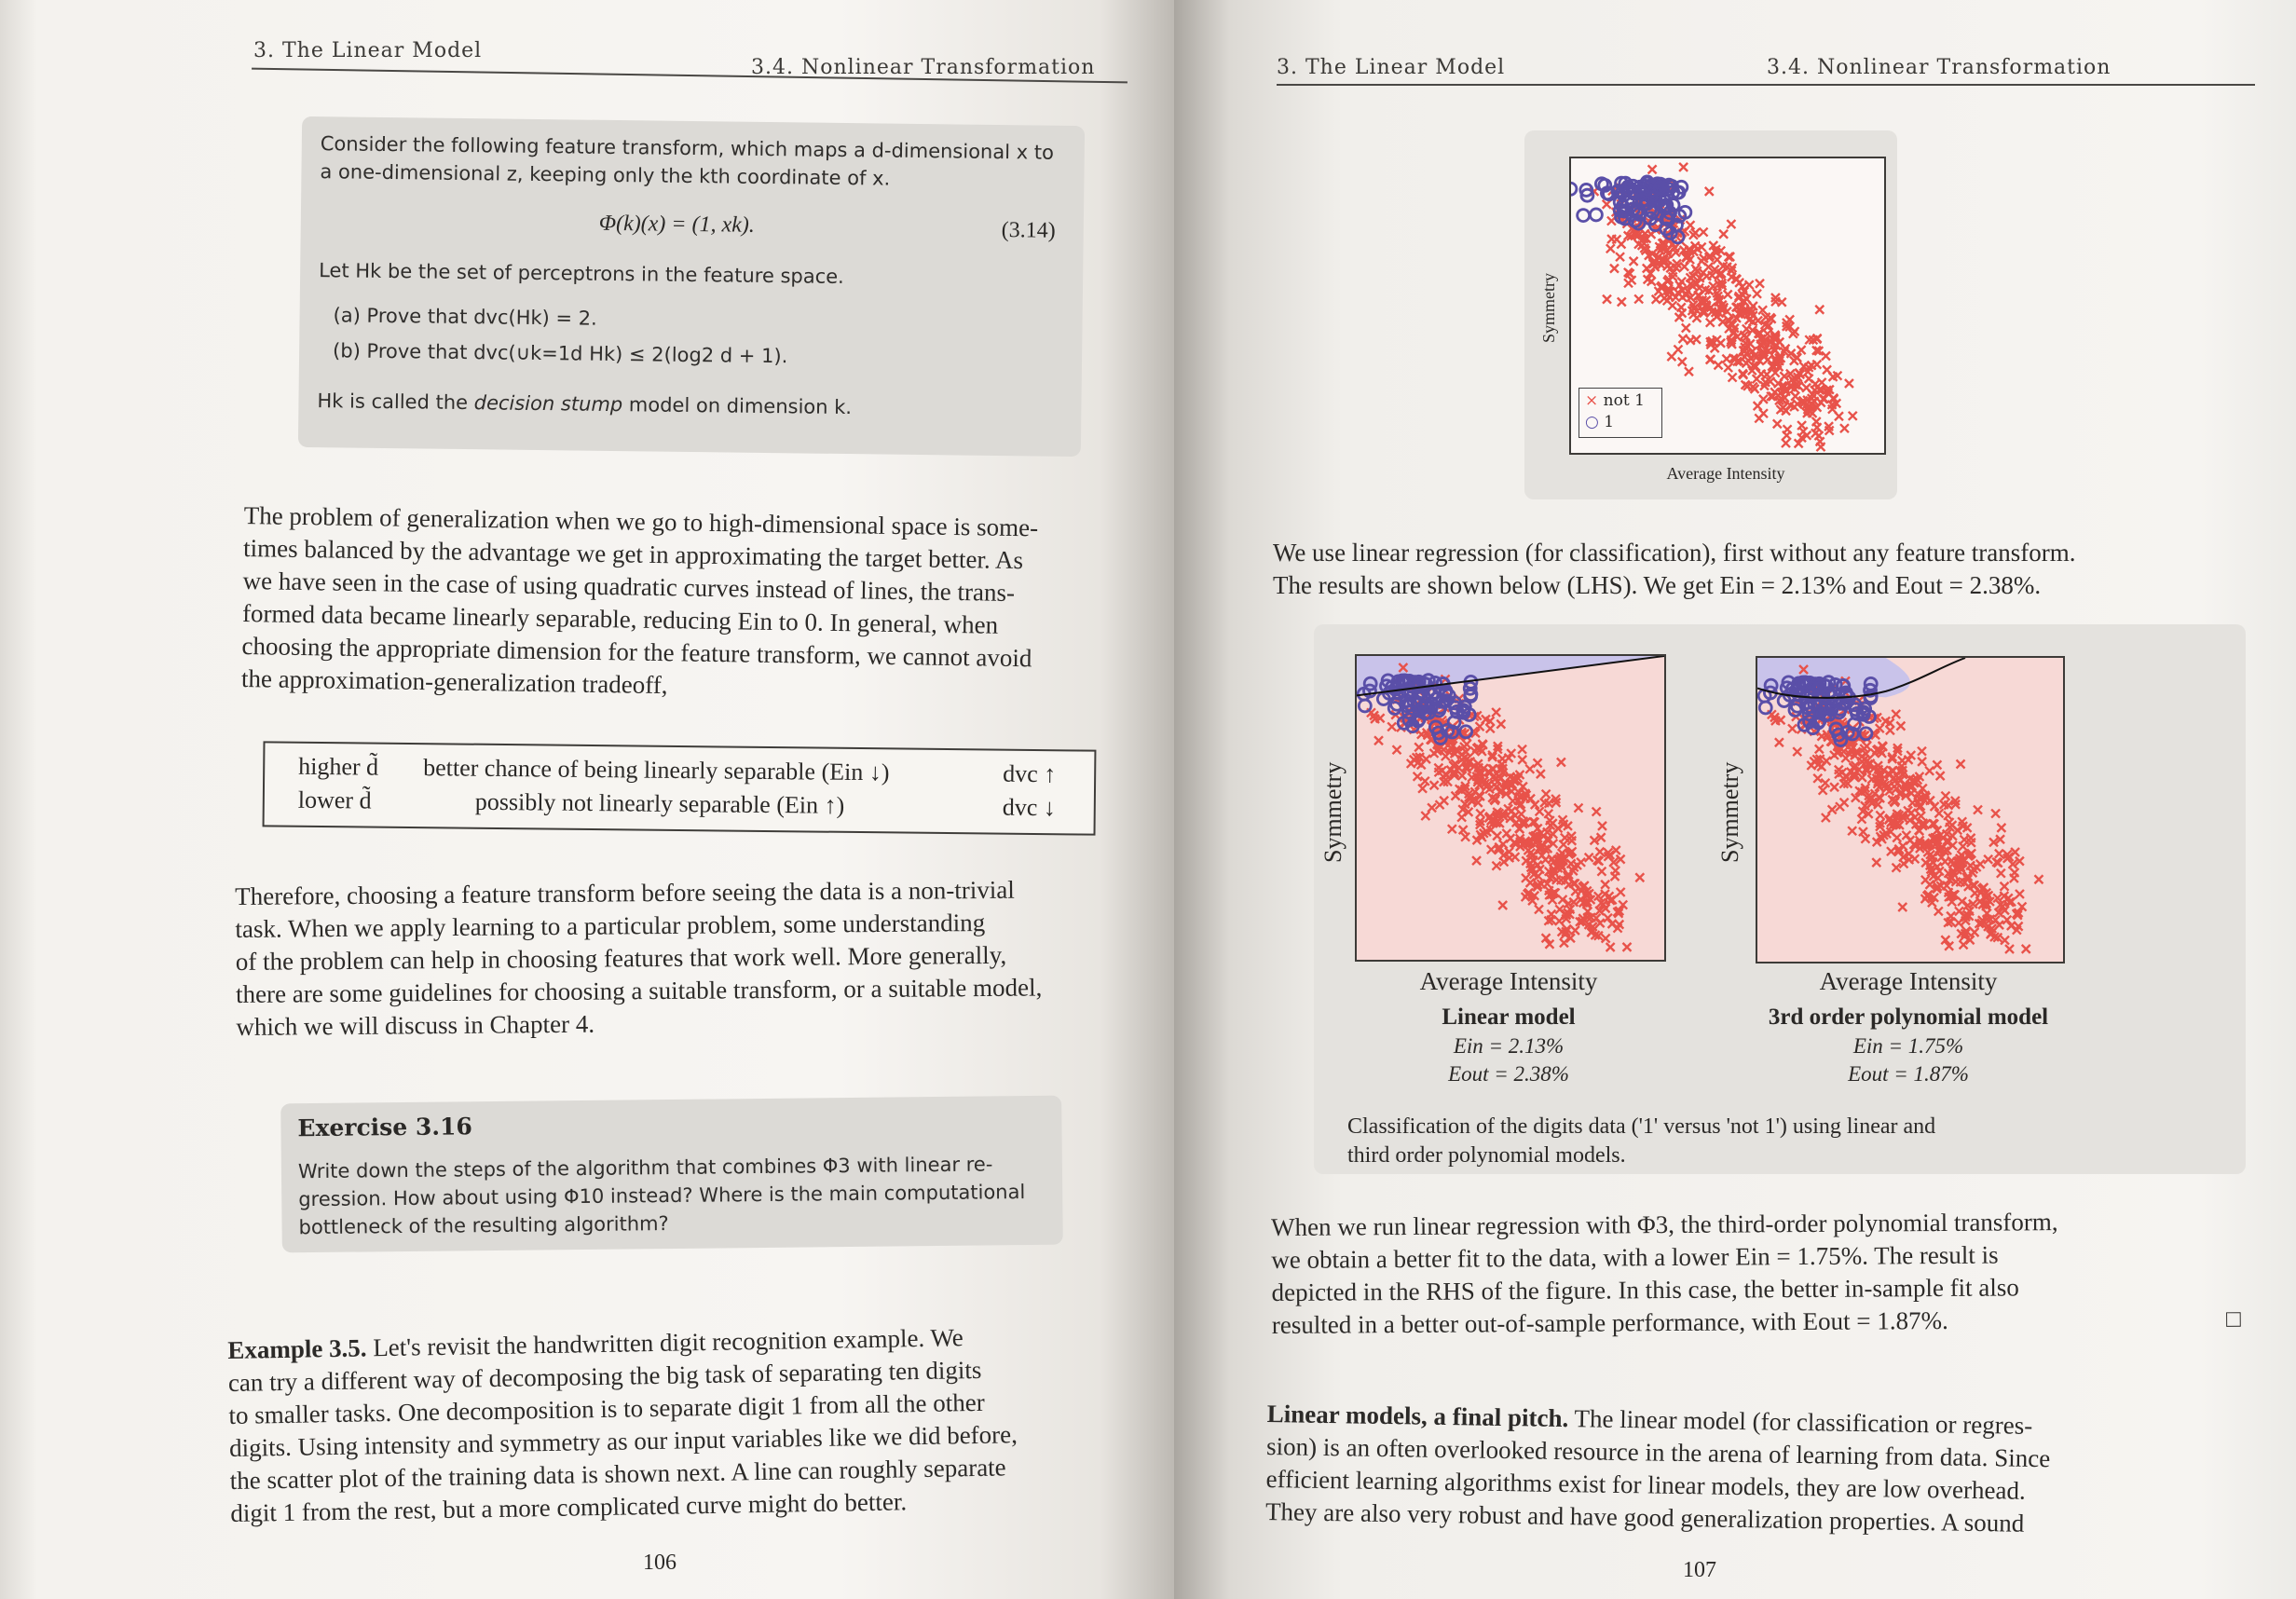 The width and height of the screenshot is (2296, 1599). Describe the element at coordinates (395, 402) in the screenshot. I see `closing-prefix: Hk is called the` at that location.